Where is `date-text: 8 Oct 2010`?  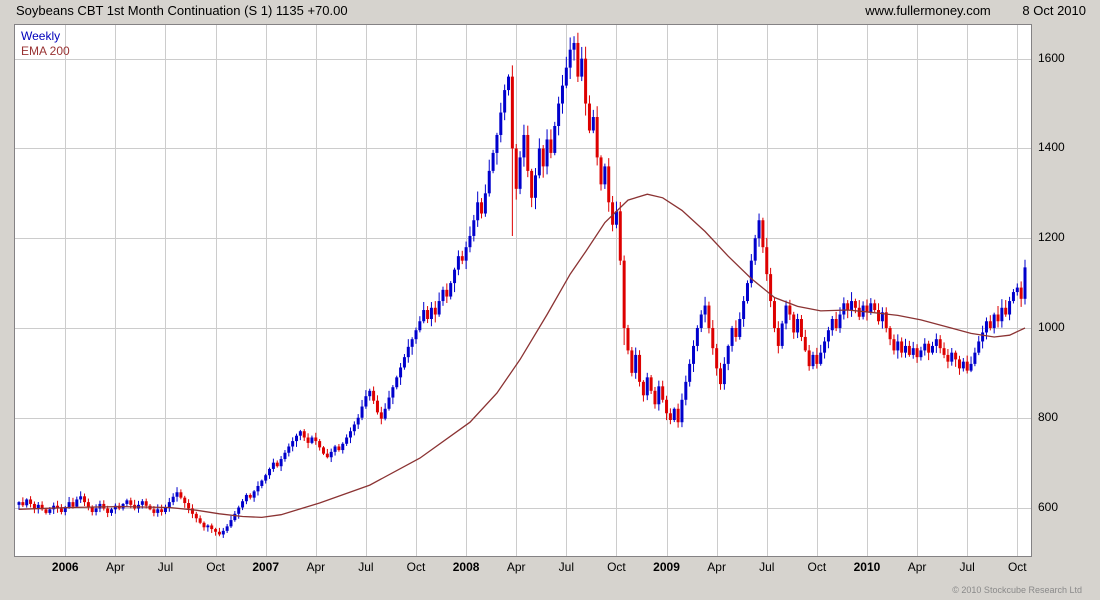
date-text: 8 Oct 2010 is located at coordinates (1054, 10).